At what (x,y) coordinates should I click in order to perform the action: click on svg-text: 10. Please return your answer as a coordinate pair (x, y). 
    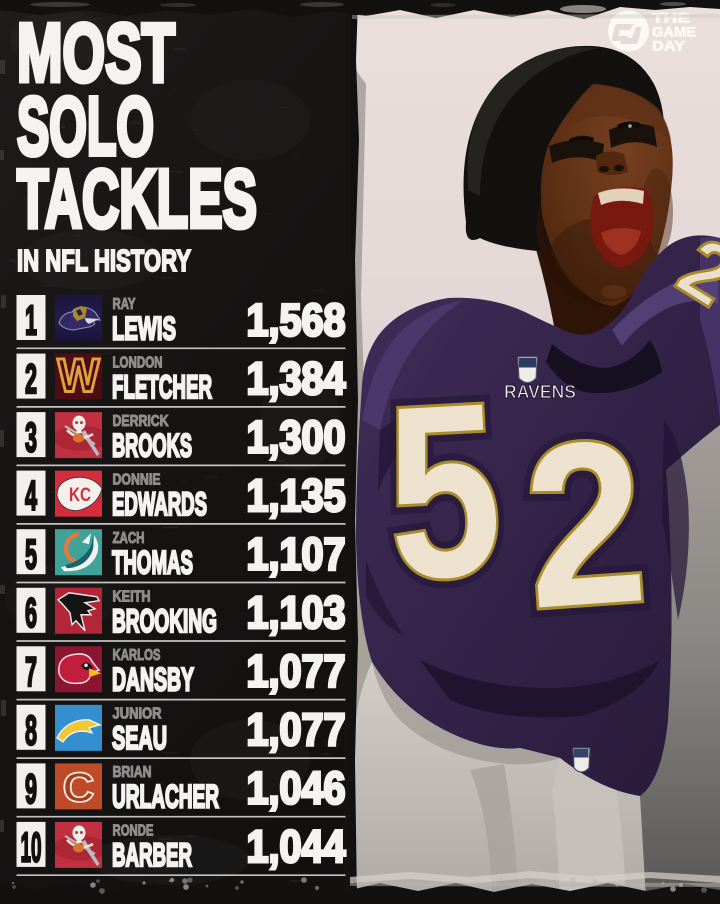
    Looking at the image, I should click on (31, 846).